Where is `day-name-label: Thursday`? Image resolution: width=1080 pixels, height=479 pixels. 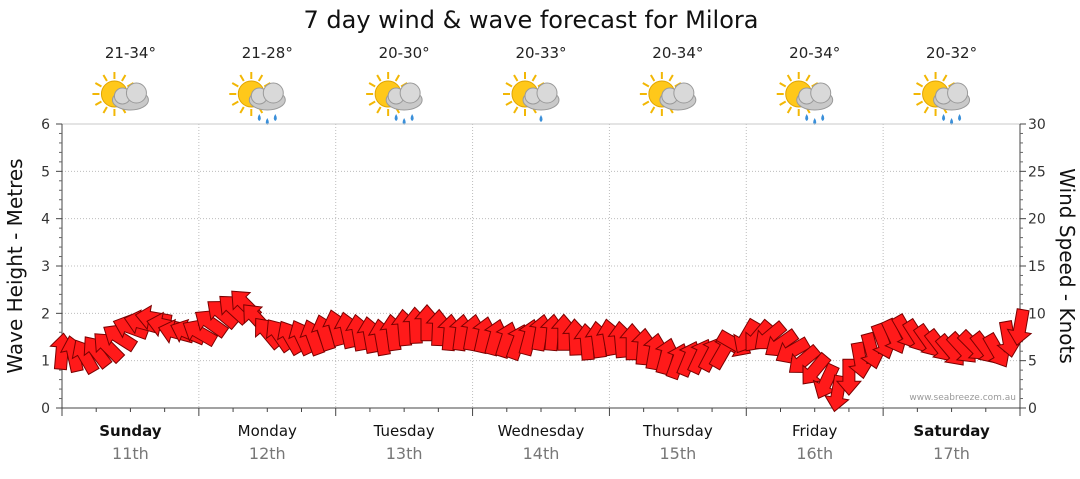
day-name-label: Thursday is located at coordinates (677, 431).